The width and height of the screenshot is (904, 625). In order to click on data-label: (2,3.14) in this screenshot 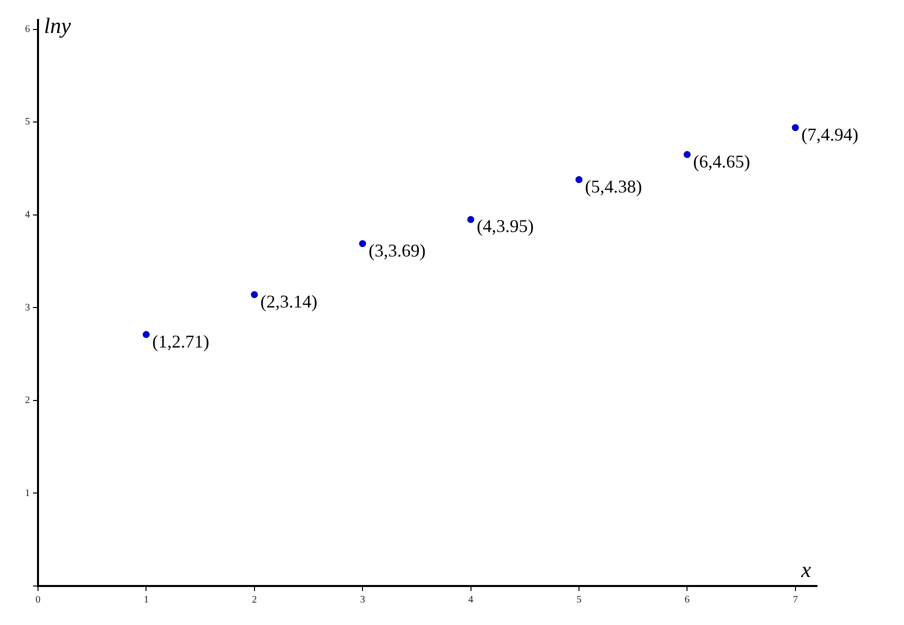, I will do `click(289, 301)`.